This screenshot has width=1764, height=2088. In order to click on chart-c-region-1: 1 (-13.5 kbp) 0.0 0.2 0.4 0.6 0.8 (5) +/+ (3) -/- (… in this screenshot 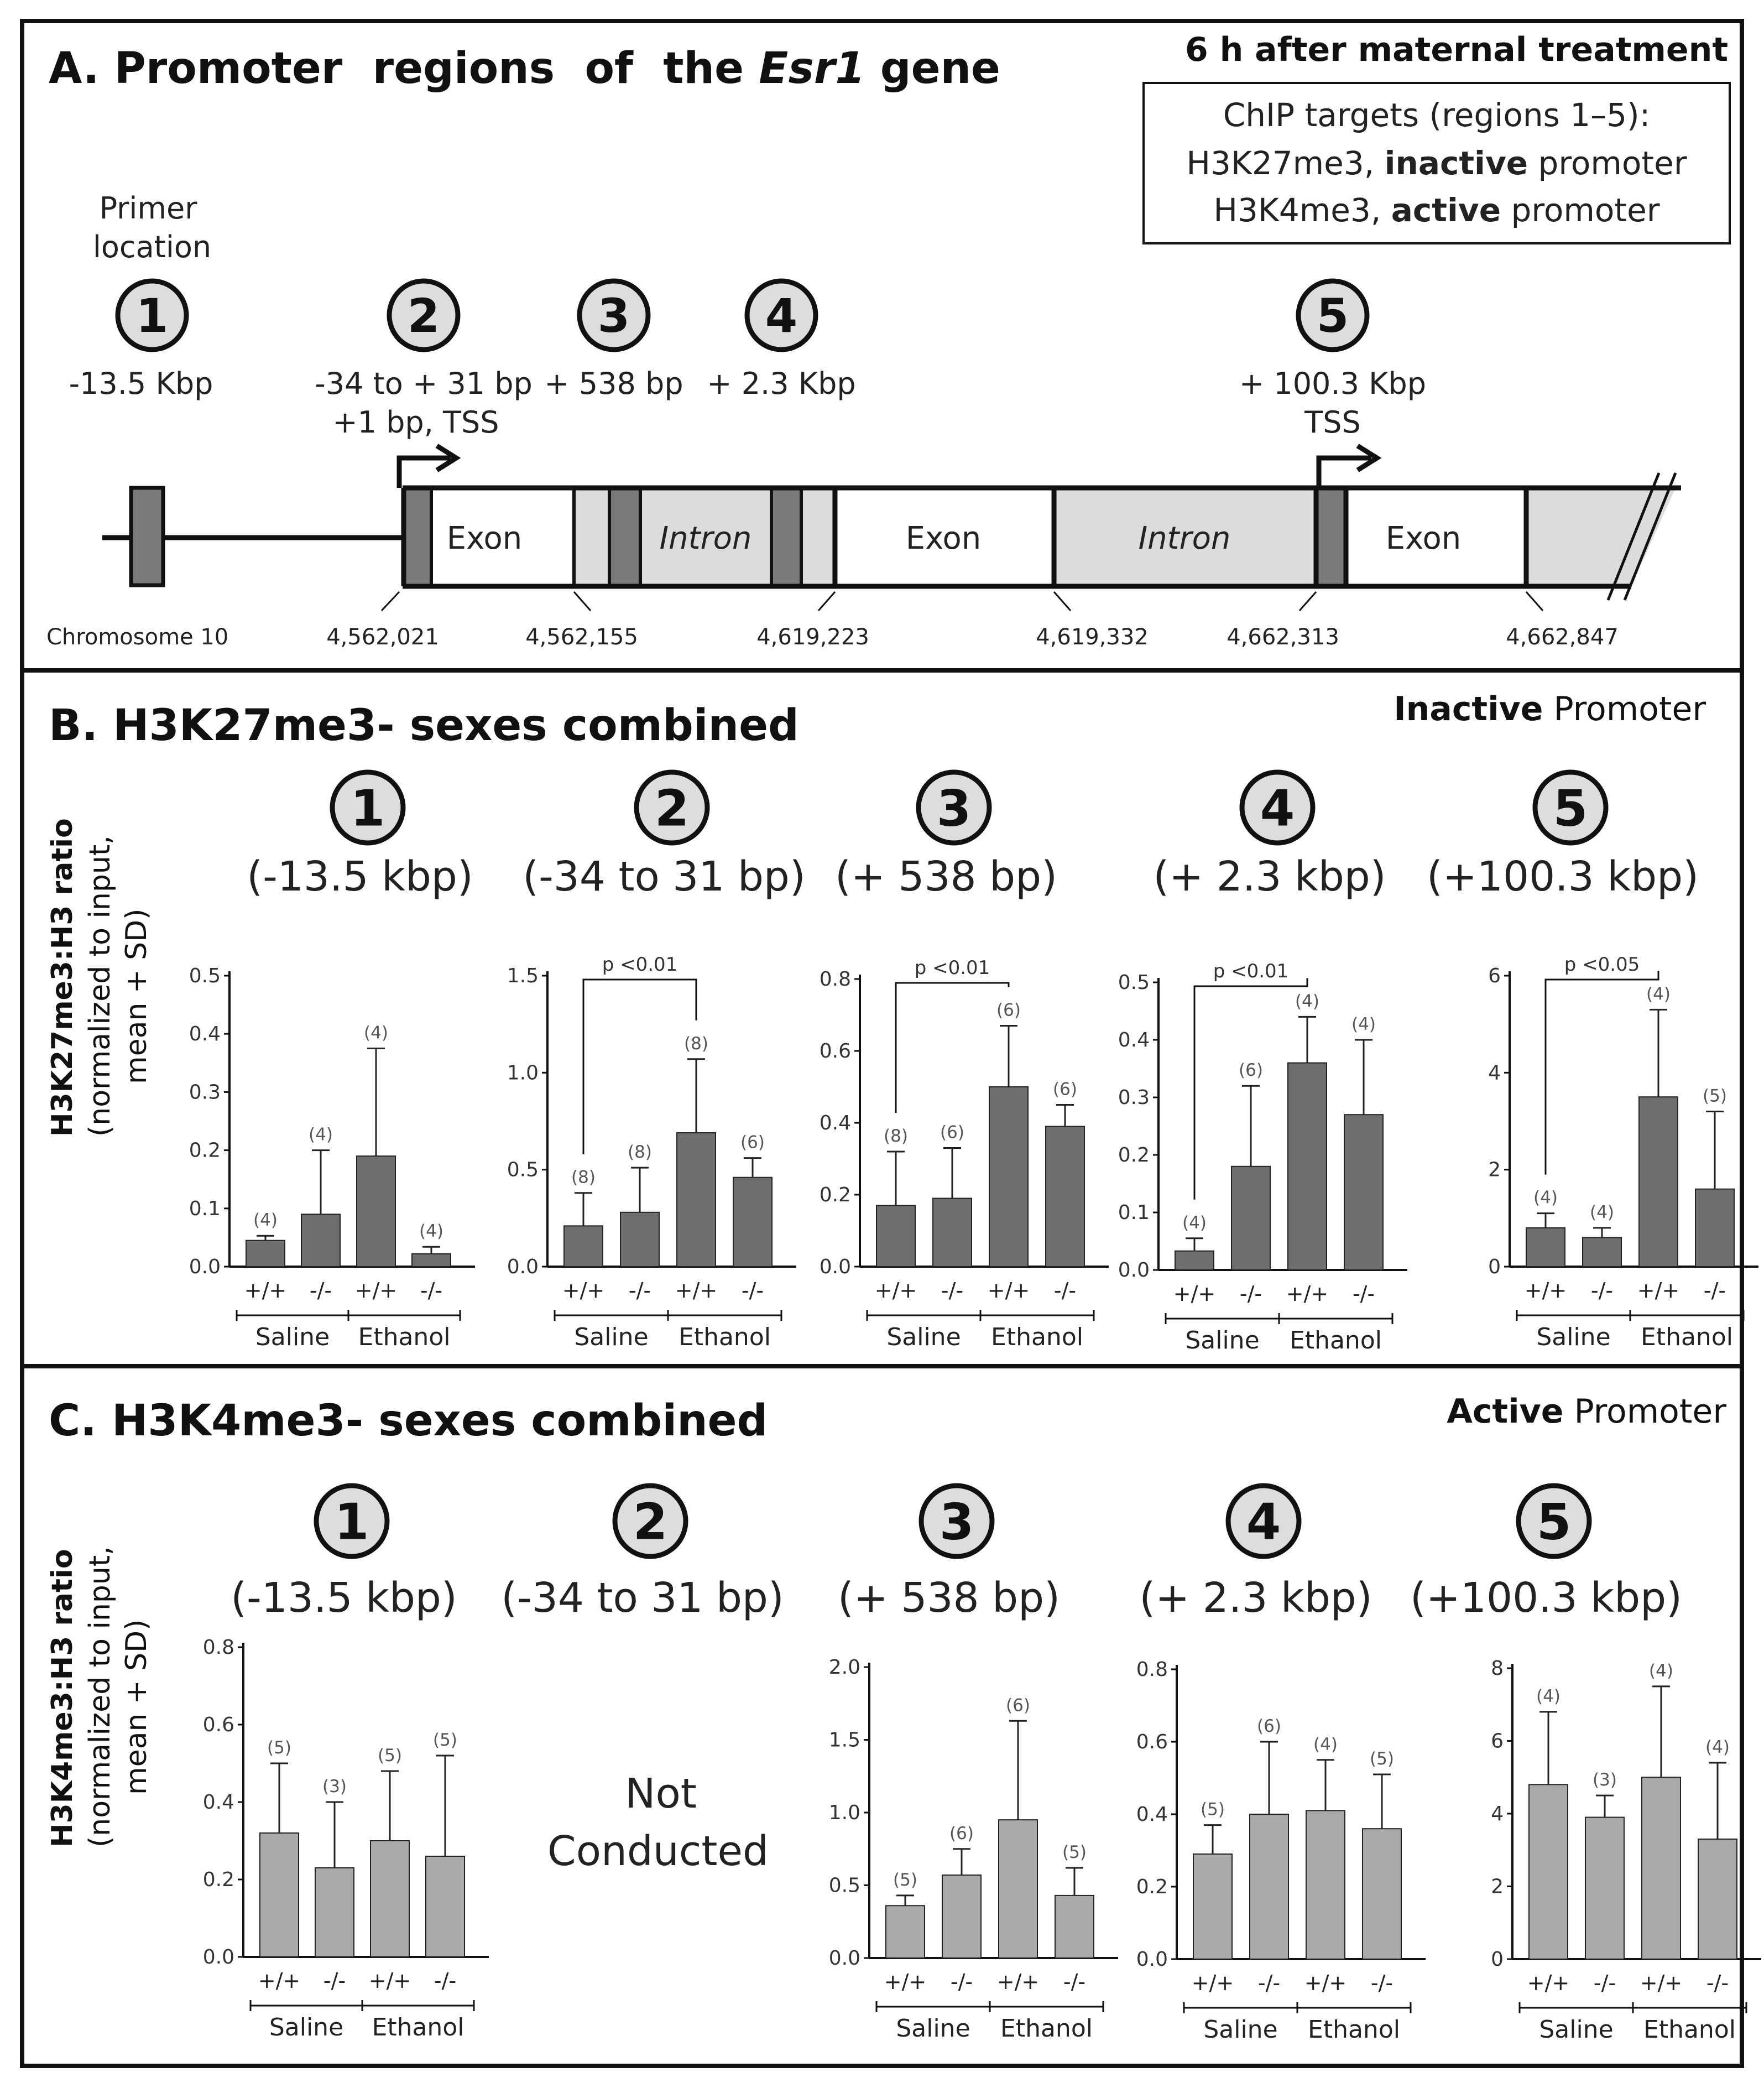, I will do `click(346, 1762)`.